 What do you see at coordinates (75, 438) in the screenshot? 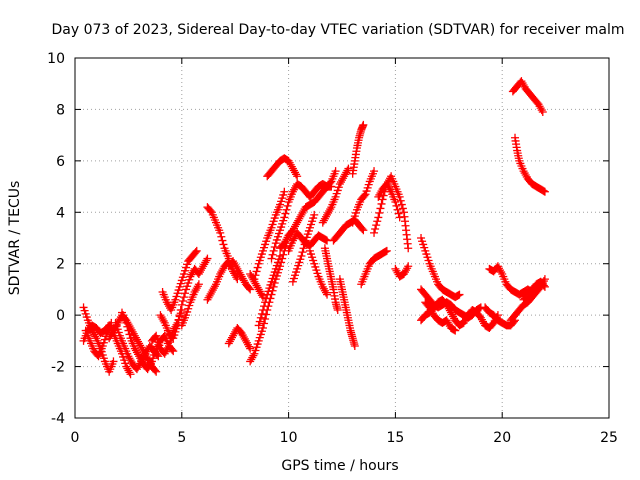
I see `x-tick-label: 0` at bounding box center [75, 438].